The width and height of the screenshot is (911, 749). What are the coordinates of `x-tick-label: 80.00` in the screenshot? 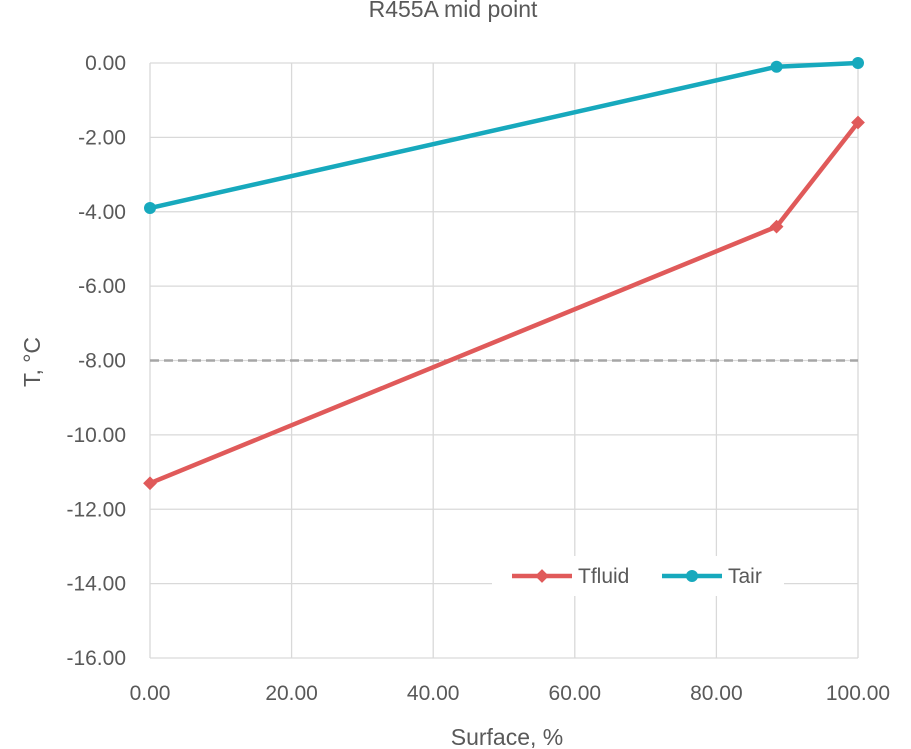 It's located at (716, 693).